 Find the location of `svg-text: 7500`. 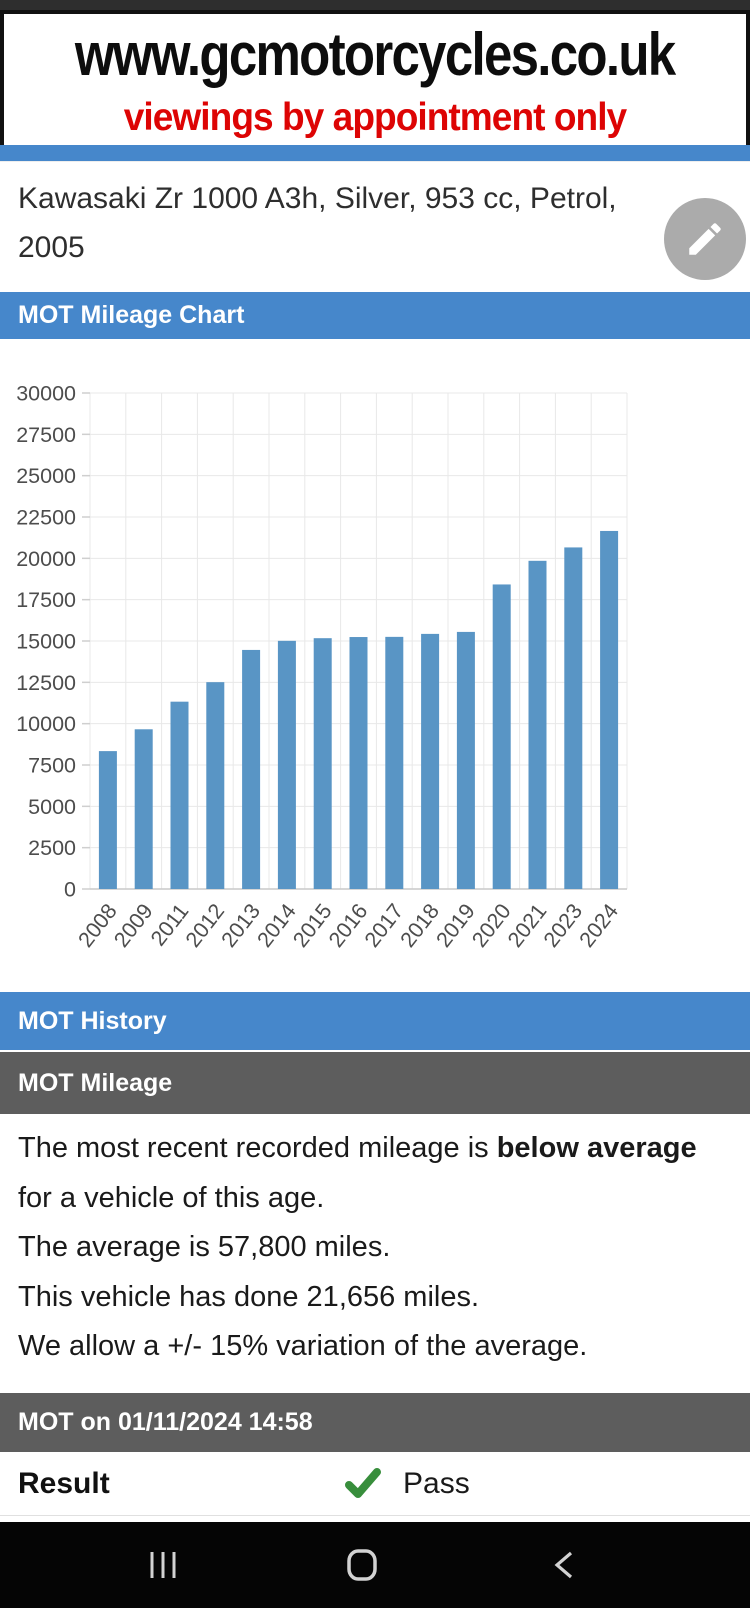

svg-text: 7500 is located at coordinates (52, 766).